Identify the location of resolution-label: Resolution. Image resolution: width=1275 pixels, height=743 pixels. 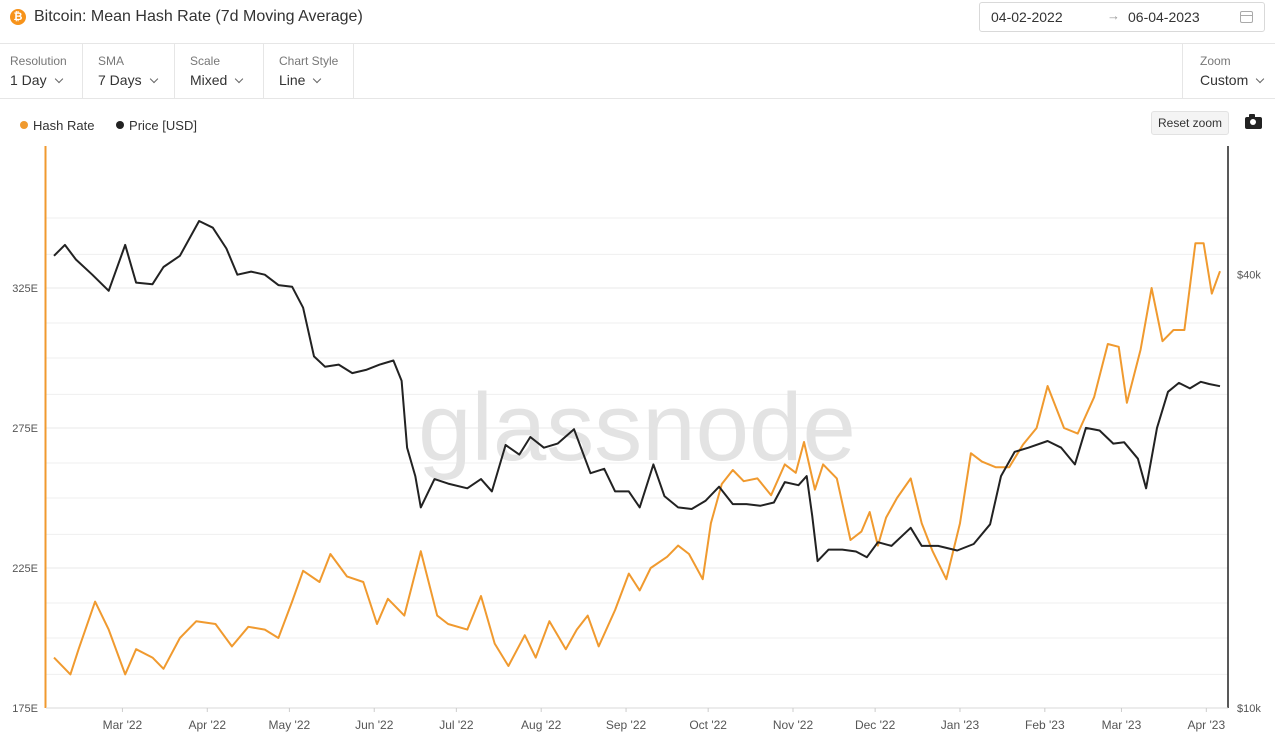
(38, 61).